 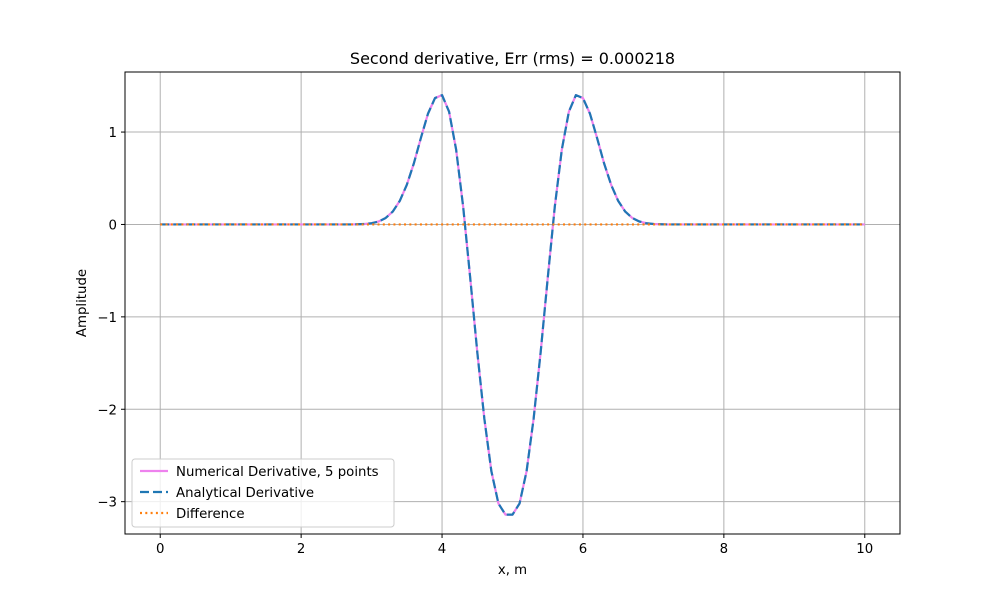 What do you see at coordinates (160, 549) in the screenshot?
I see `x-tick-label: 0` at bounding box center [160, 549].